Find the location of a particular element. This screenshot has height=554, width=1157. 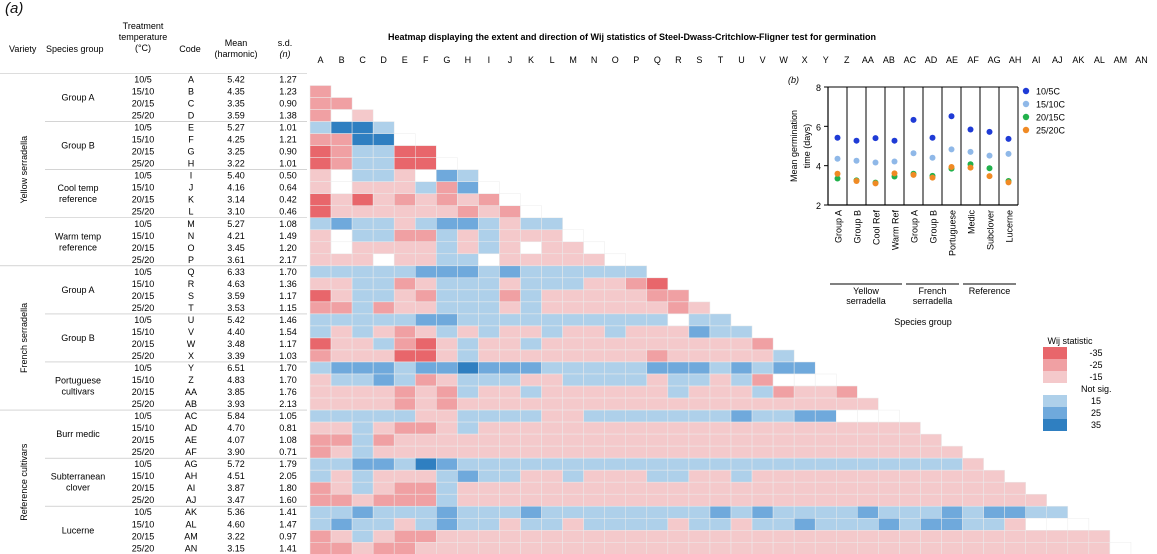

inset-category-label: Portuguese is located at coordinates (953, 233).